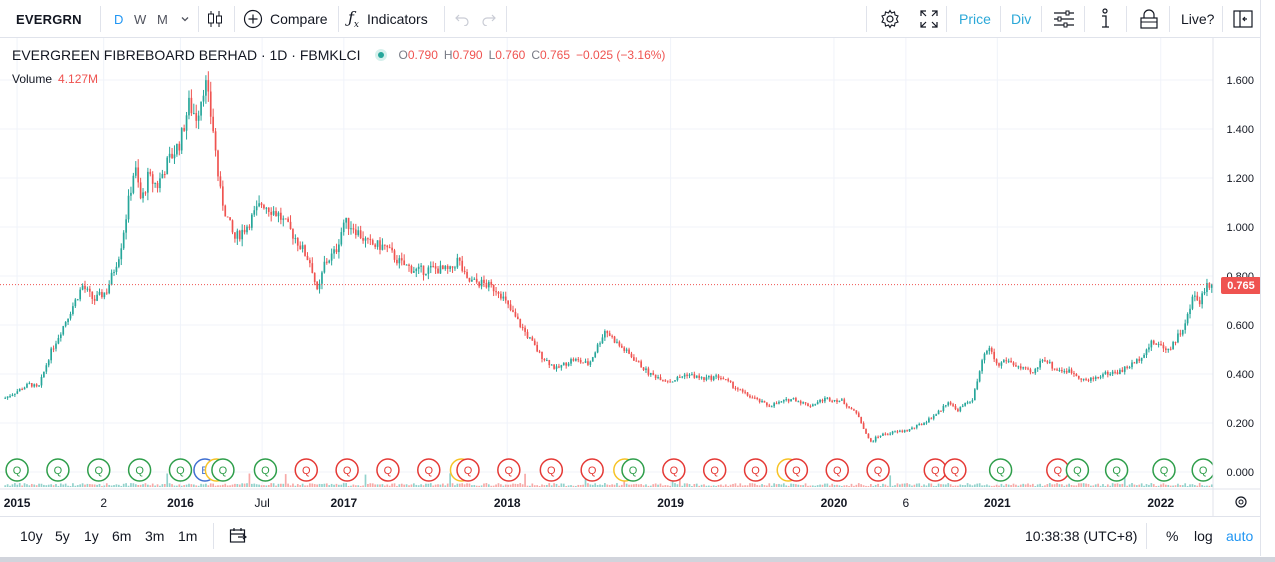 The width and height of the screenshot is (1275, 562). What do you see at coordinates (1081, 536) in the screenshot?
I see `clock-label: 10:38:38 (UTC+8)` at bounding box center [1081, 536].